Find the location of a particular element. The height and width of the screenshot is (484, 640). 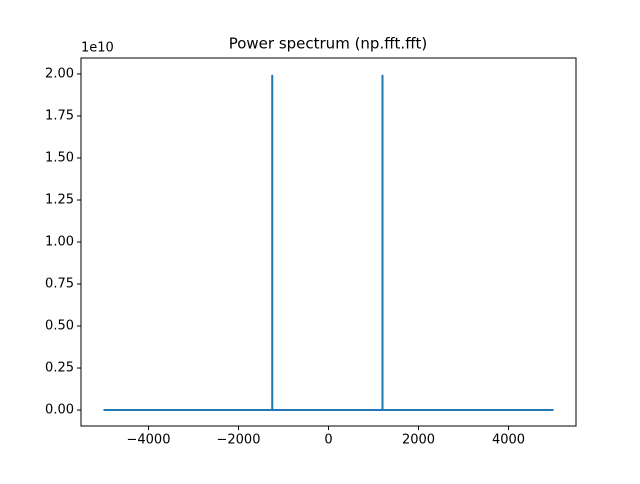

chart-title: Power spectrum (np.fft.fft) is located at coordinates (328, 44).